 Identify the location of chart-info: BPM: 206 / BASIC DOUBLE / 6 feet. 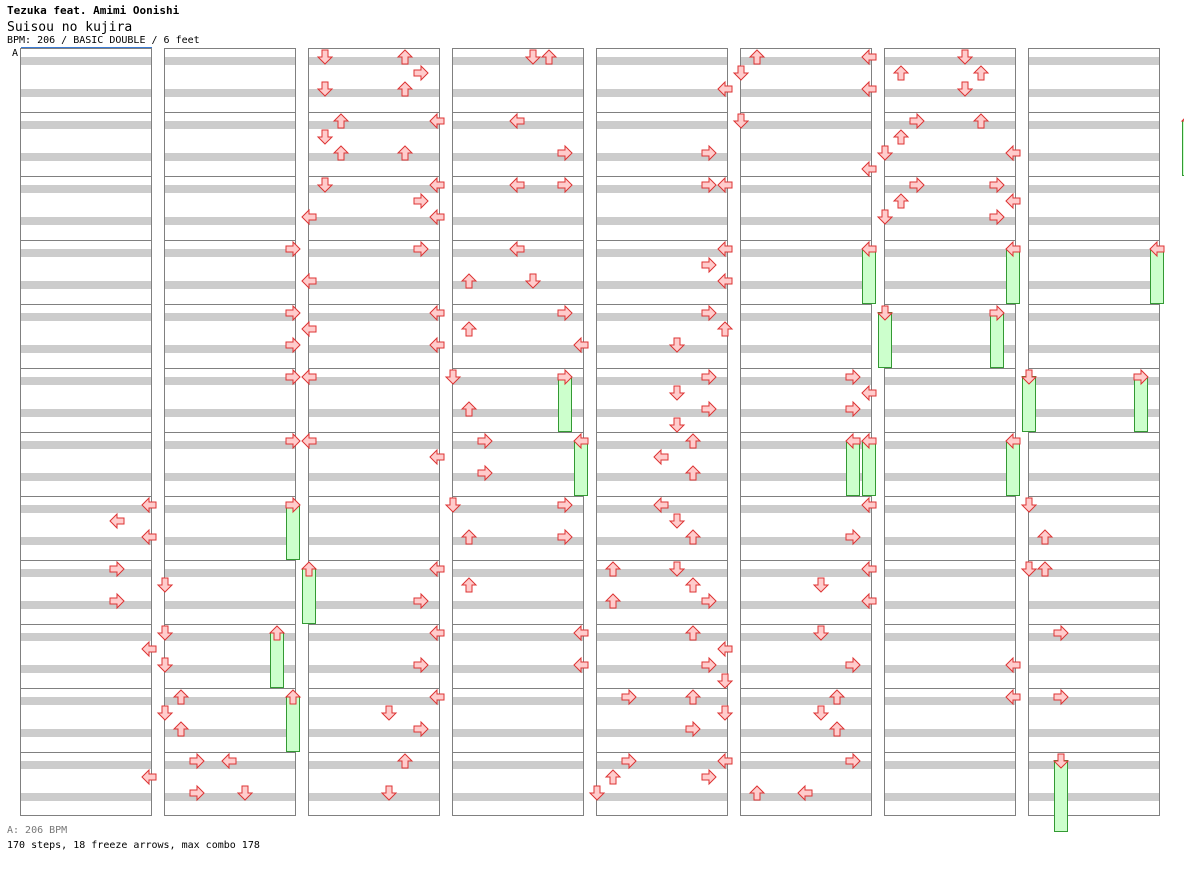
(103, 40).